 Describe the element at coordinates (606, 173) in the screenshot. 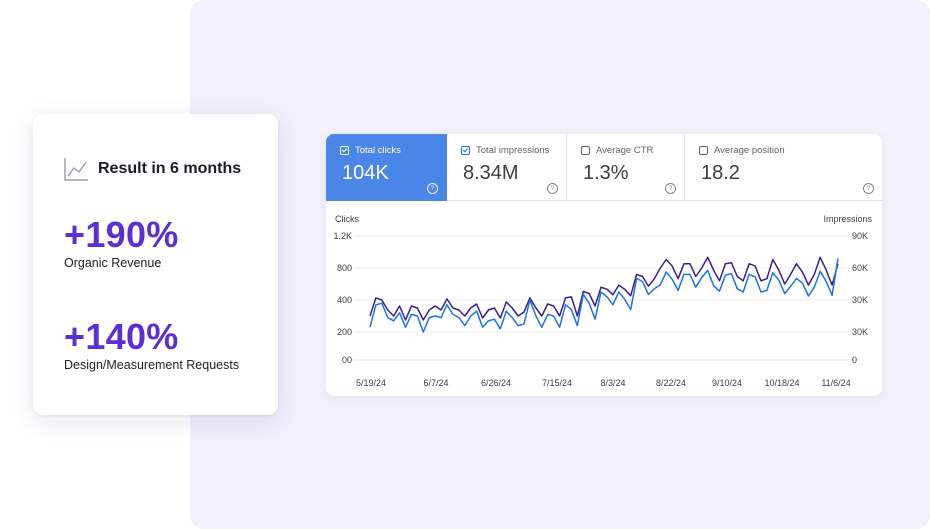

I see `metric-value: 1.3%` at that location.